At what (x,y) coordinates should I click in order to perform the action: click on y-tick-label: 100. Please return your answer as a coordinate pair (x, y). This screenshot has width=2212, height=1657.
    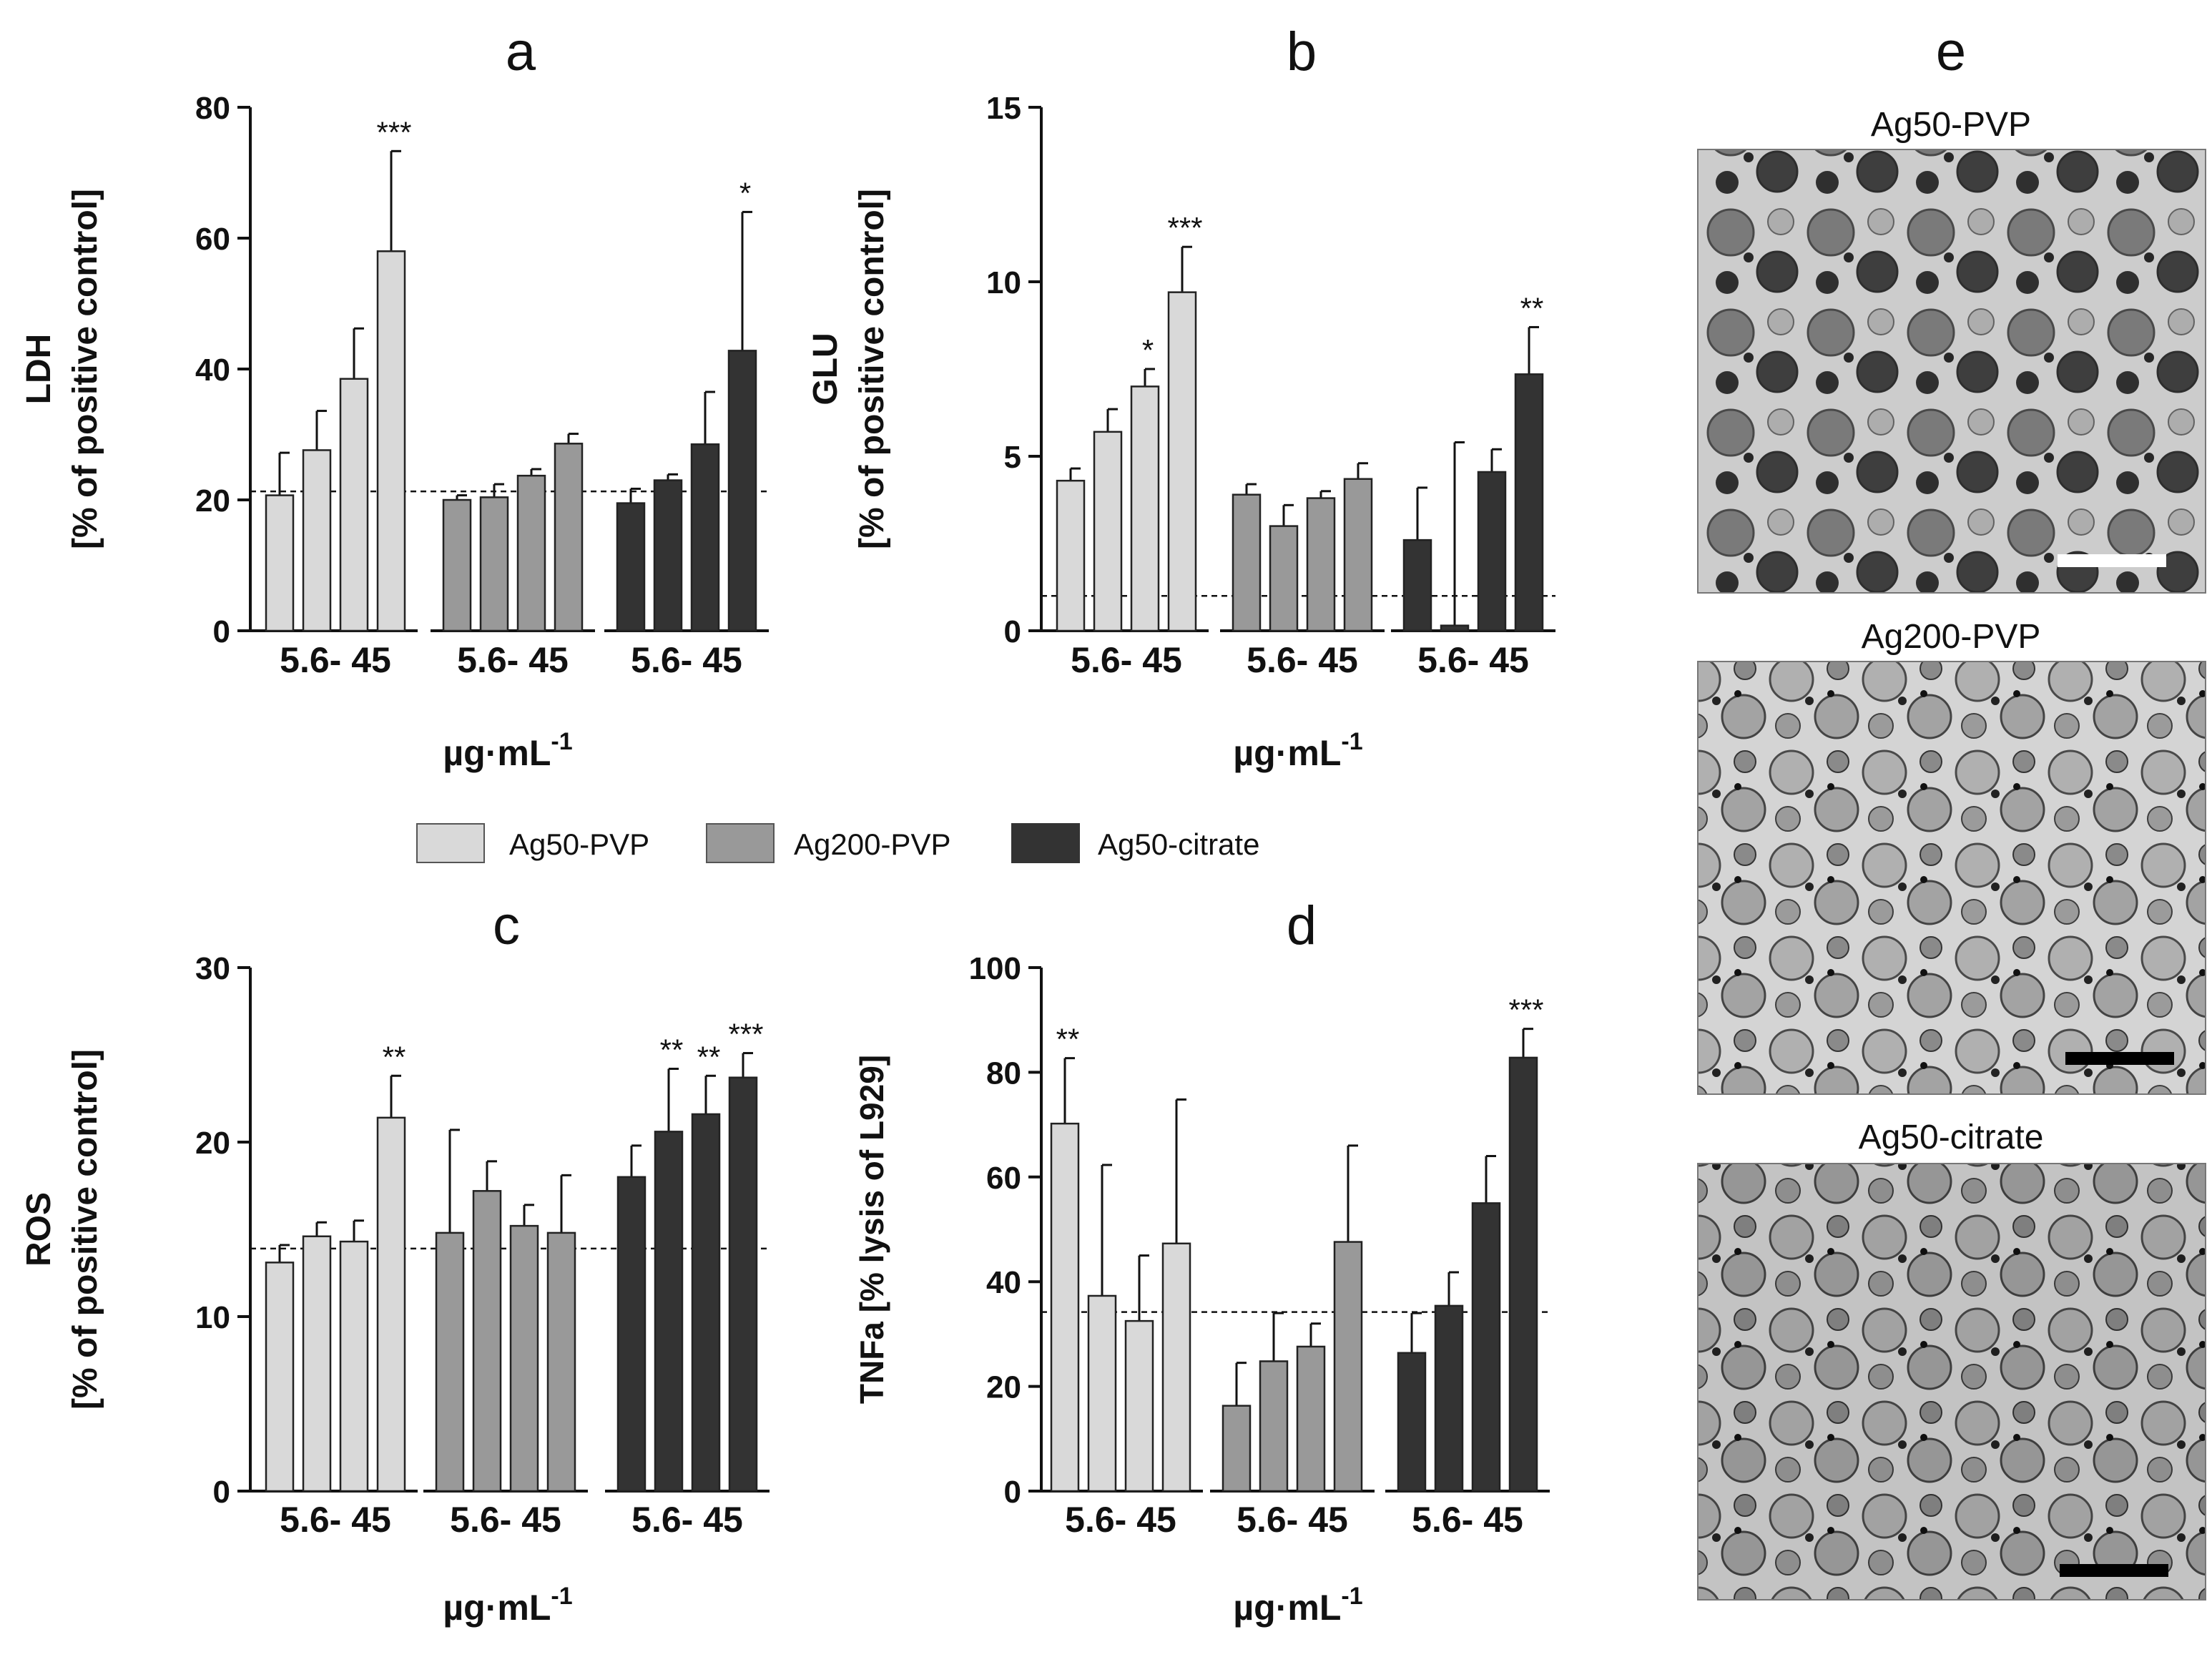
    Looking at the image, I should click on (995, 969).